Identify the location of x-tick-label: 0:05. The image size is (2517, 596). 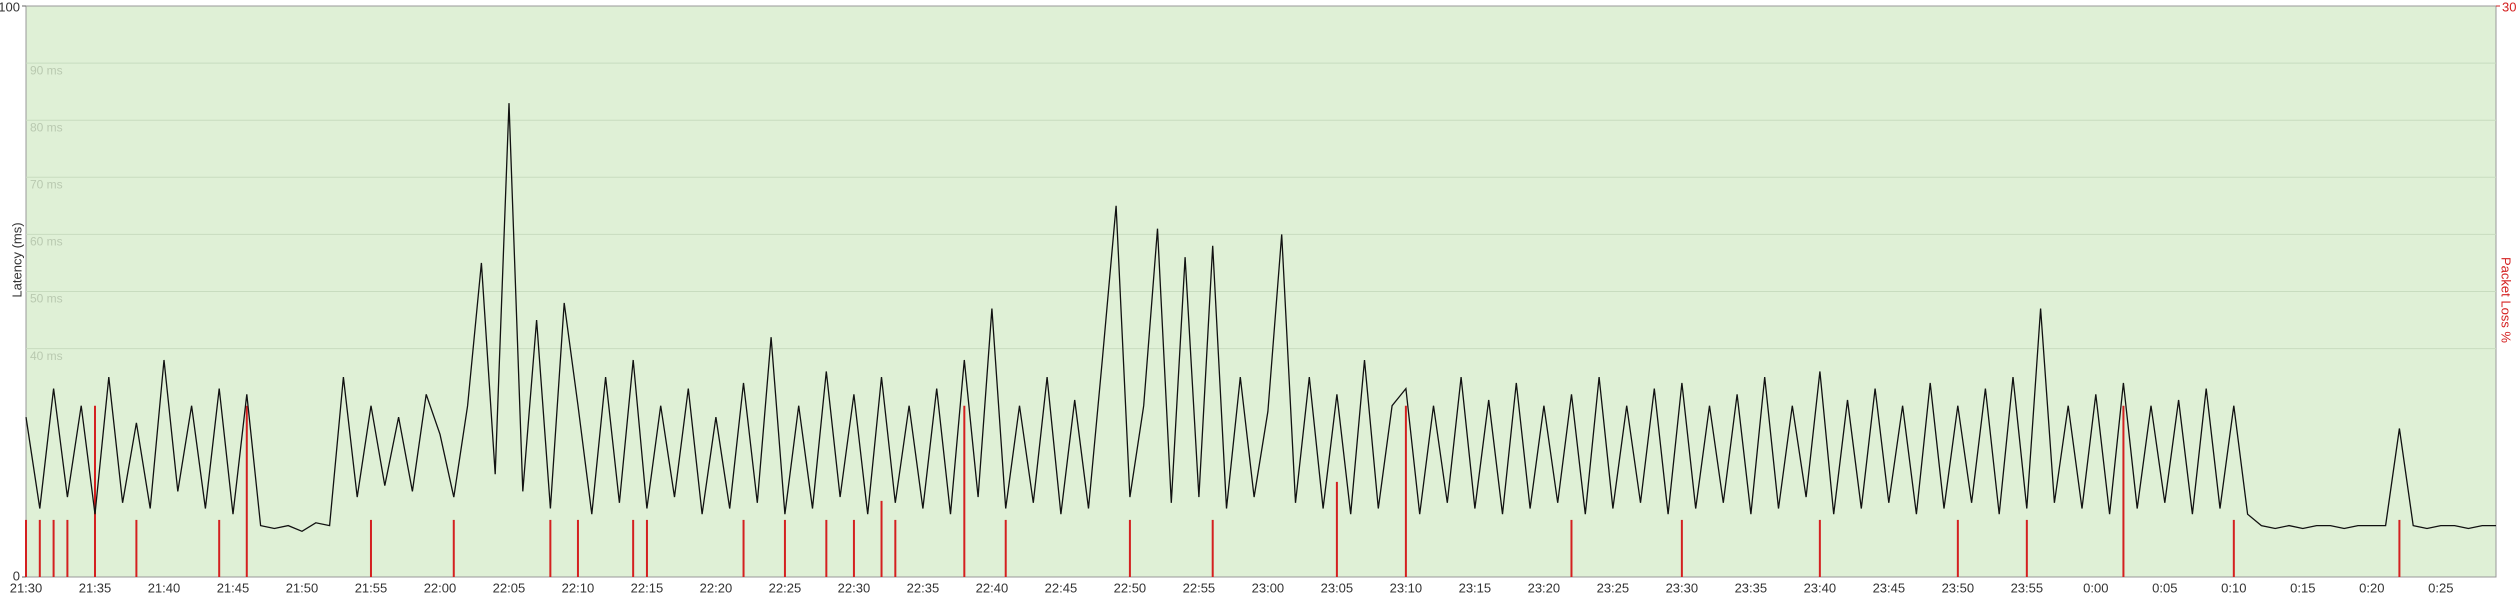
(2164, 587).